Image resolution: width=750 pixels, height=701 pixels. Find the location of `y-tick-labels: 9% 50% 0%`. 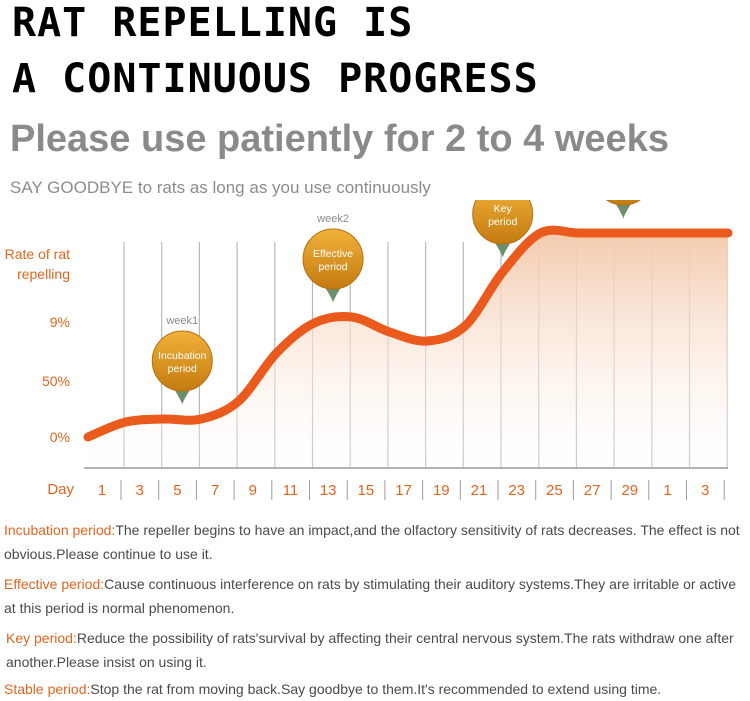

y-tick-labels: 9% 50% 0% is located at coordinates (56, 379).